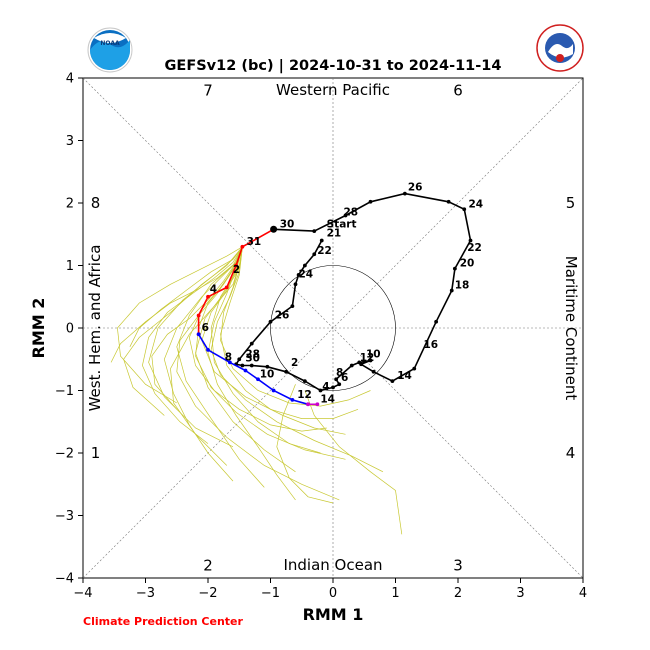  Describe the element at coordinates (252, 354) in the screenshot. I see `observed-day-label-6: 28` at that location.